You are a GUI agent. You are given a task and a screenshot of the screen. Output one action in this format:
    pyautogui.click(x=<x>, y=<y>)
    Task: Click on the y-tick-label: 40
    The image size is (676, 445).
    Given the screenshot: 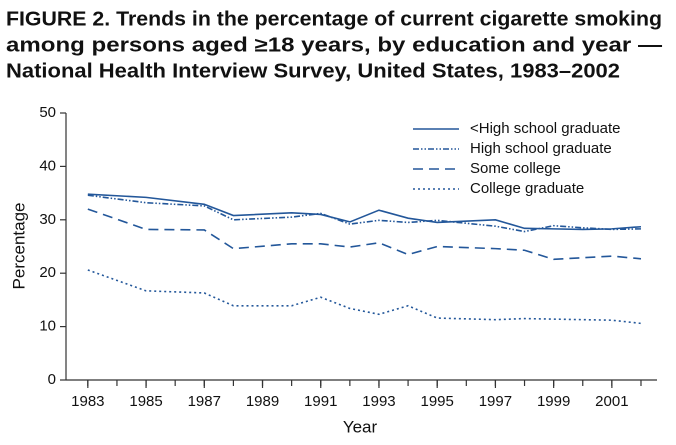 What is the action you would take?
    pyautogui.click(x=47, y=165)
    